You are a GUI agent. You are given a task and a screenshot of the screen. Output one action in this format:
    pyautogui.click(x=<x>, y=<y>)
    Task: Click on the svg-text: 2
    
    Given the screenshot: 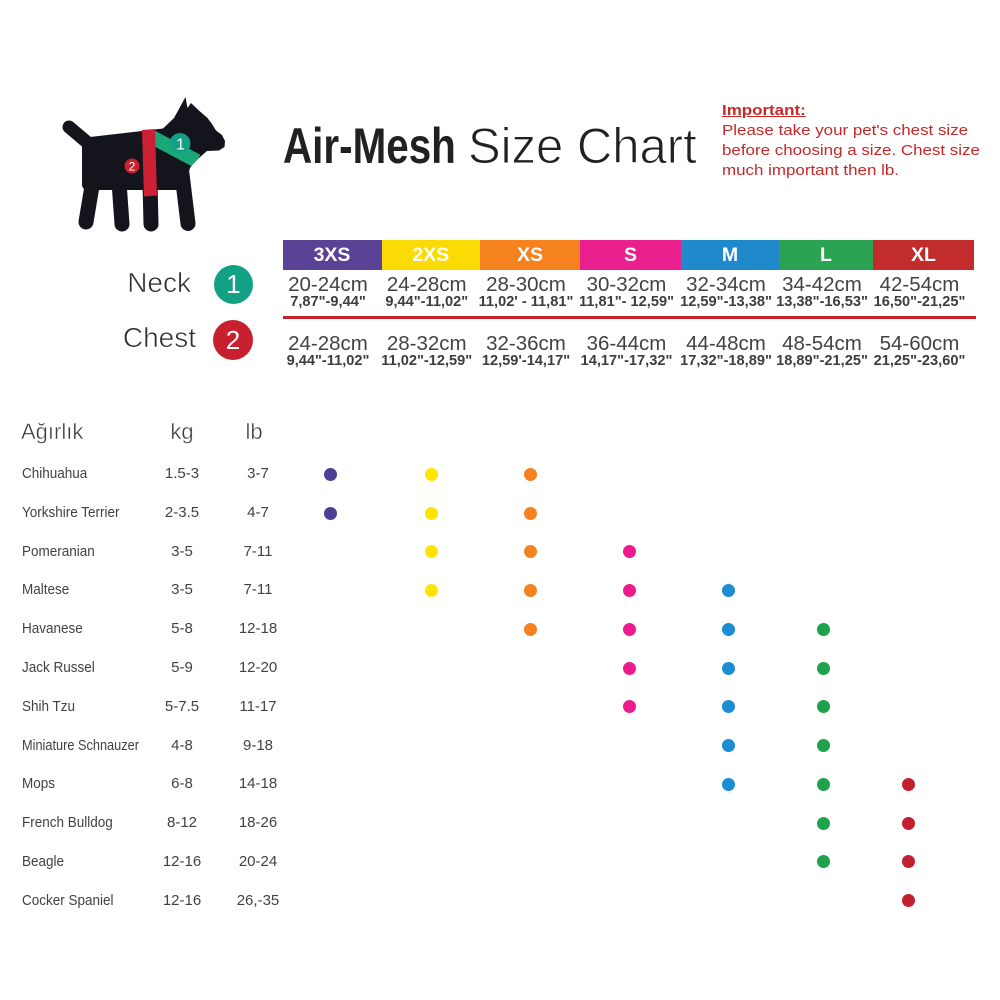 What is the action you would take?
    pyautogui.click(x=132, y=167)
    